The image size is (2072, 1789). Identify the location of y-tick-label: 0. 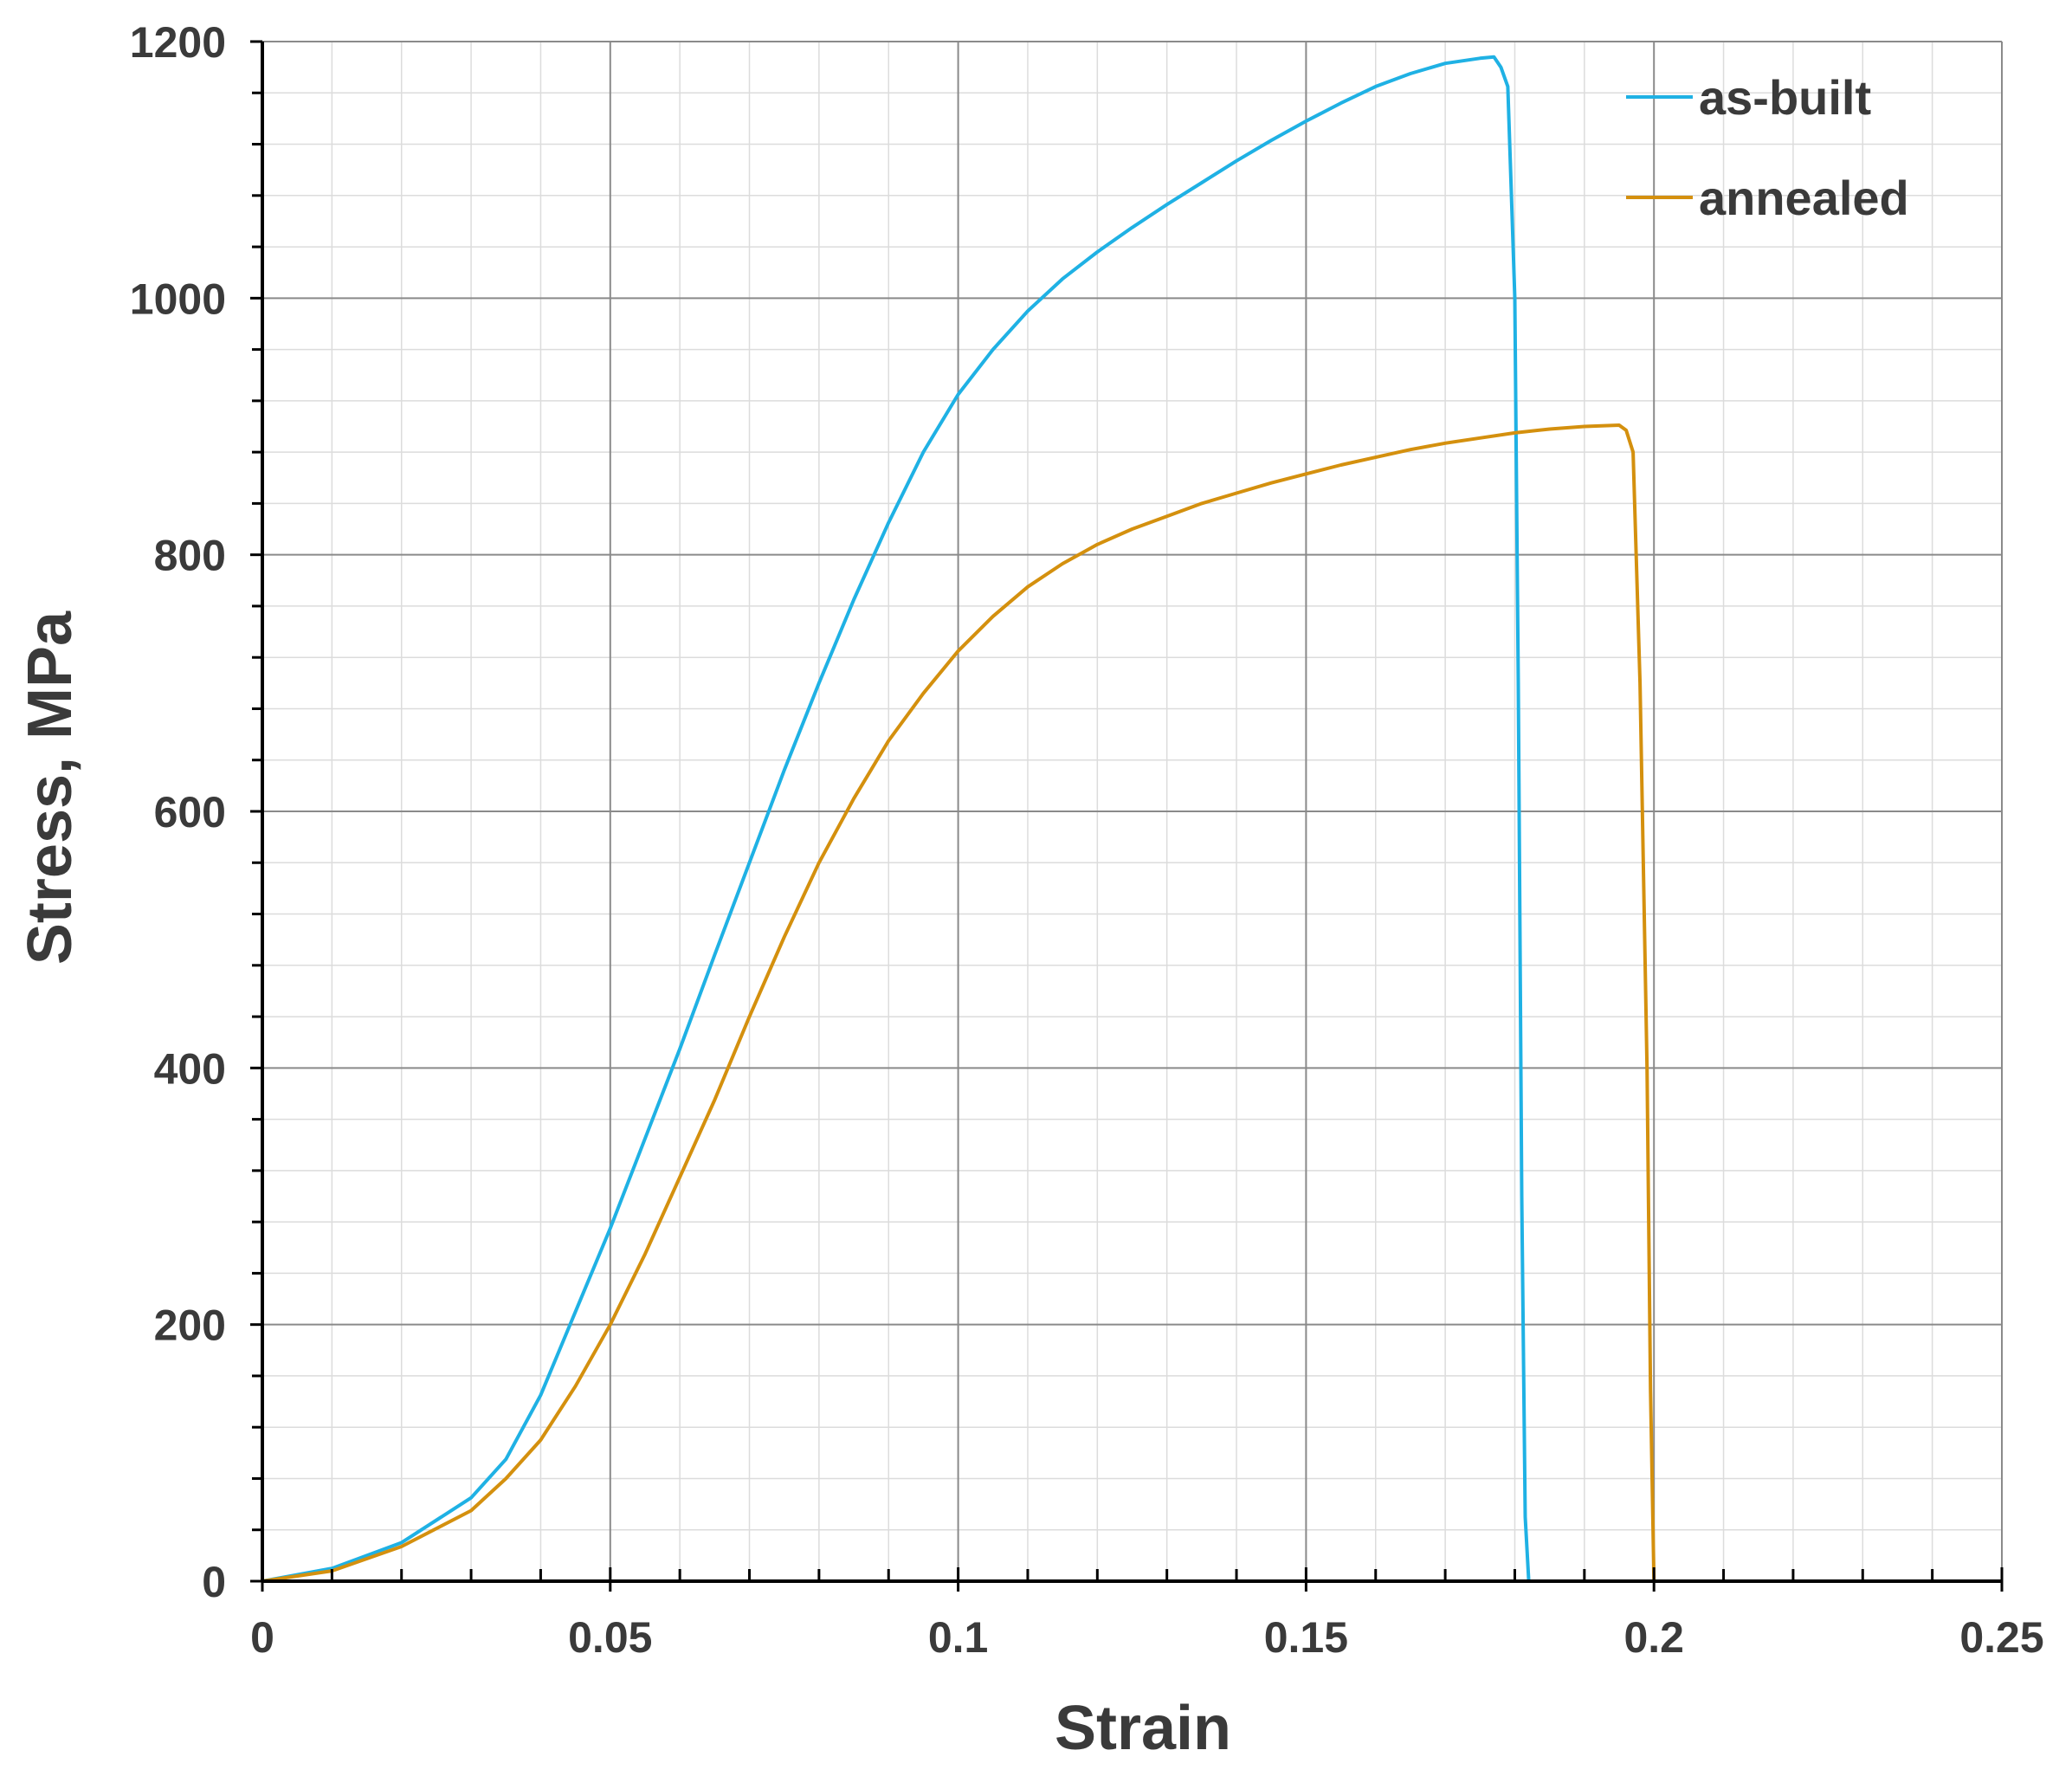
(214, 1582).